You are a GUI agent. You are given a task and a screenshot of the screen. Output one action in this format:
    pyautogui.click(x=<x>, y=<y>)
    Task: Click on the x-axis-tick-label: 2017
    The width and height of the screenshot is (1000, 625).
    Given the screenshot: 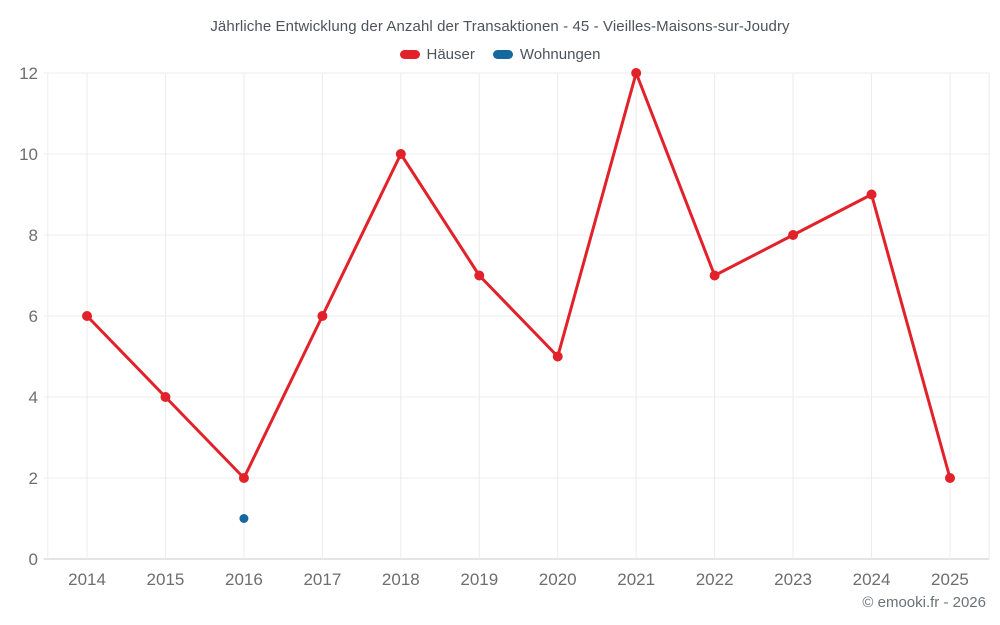 What is the action you would take?
    pyautogui.click(x=322, y=579)
    